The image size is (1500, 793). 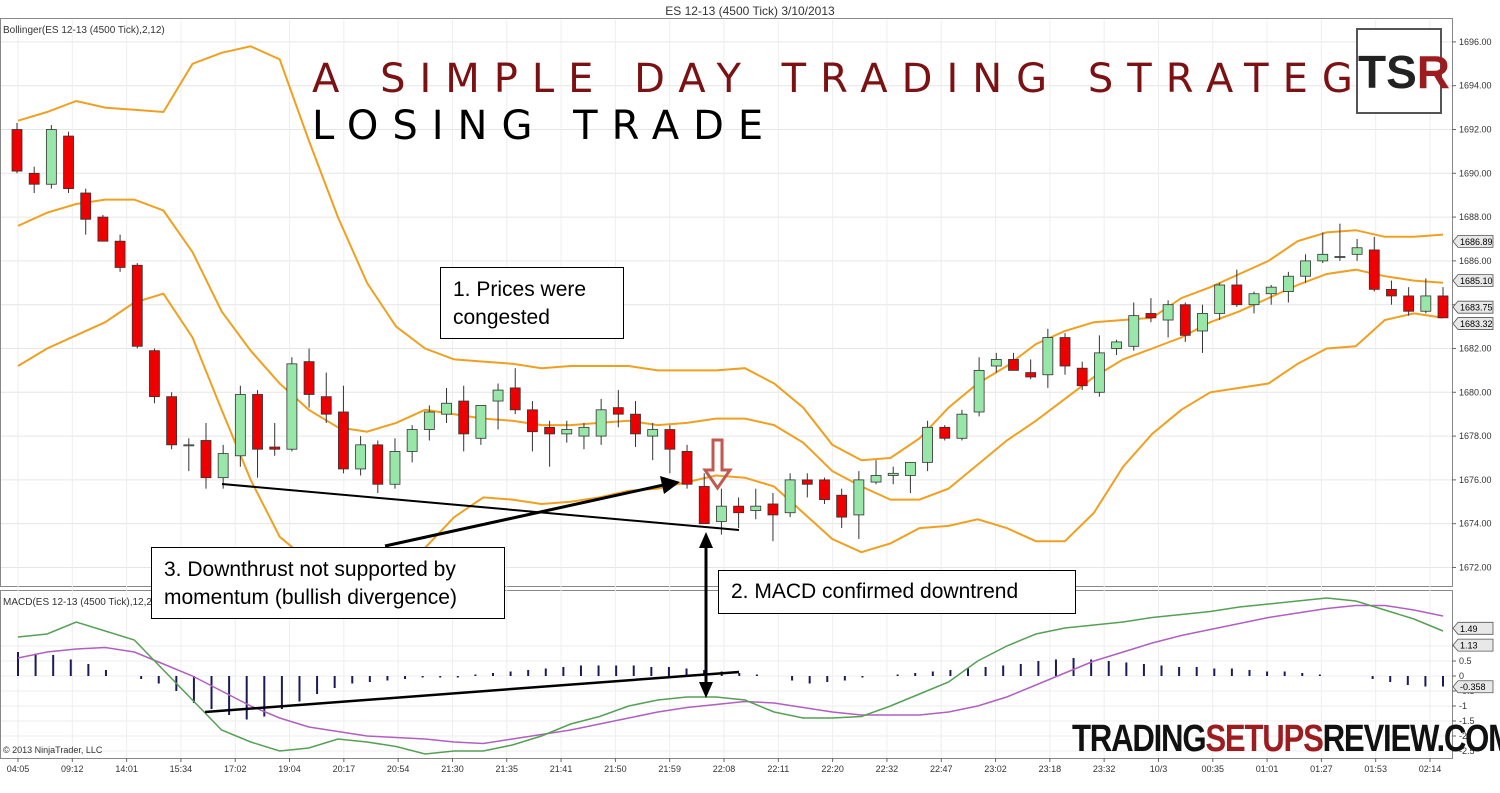 I want to click on macd-tick-label: -1, so click(x=1463, y=706).